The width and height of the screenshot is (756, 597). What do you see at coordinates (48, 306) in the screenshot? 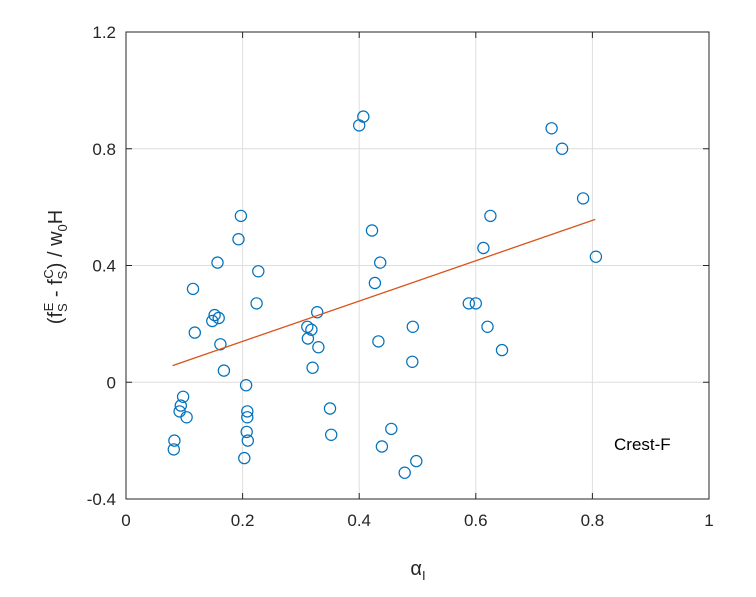
I see `y-label-sup1: E` at bounding box center [48, 306].